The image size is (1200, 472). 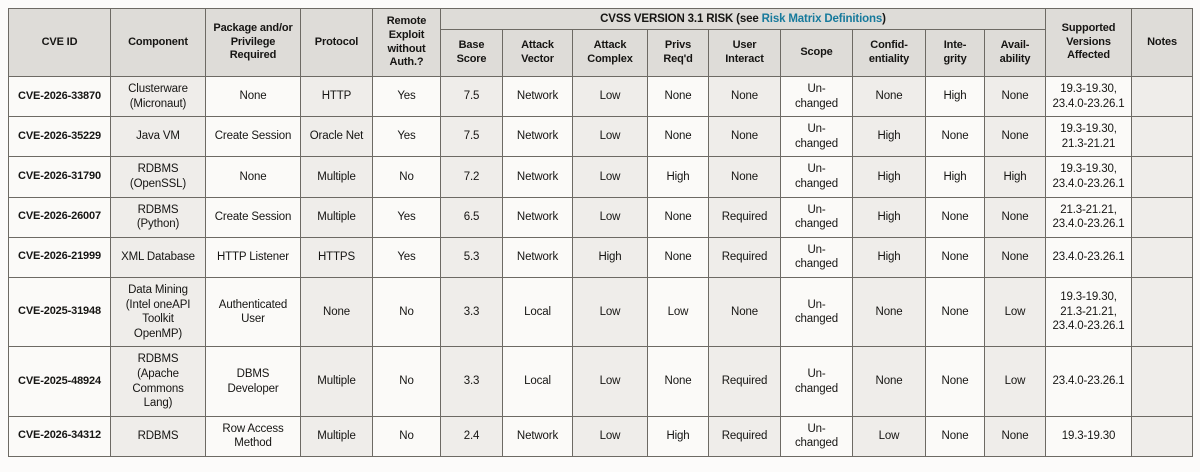 What do you see at coordinates (253, 42) in the screenshot?
I see `header-package-privilege: Package and/or Privilege Required` at bounding box center [253, 42].